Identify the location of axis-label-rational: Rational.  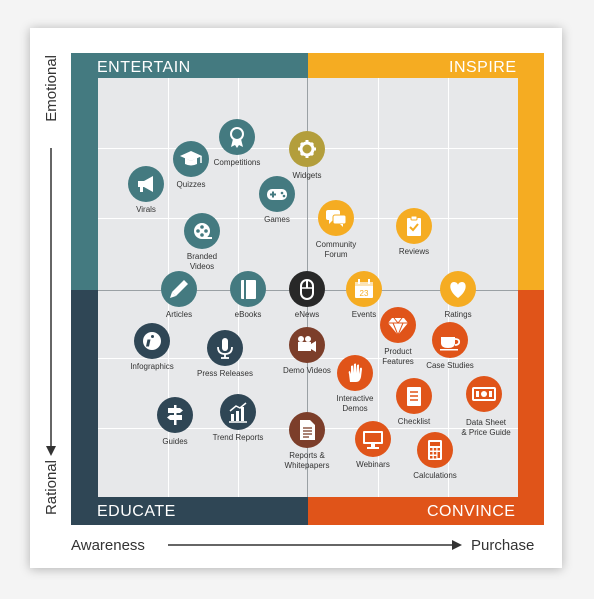
(51, 488).